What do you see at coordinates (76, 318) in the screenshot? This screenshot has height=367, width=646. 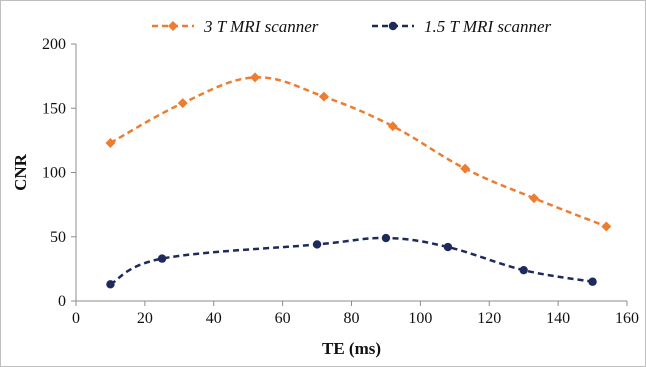 I see `x-tick-label: 0` at bounding box center [76, 318].